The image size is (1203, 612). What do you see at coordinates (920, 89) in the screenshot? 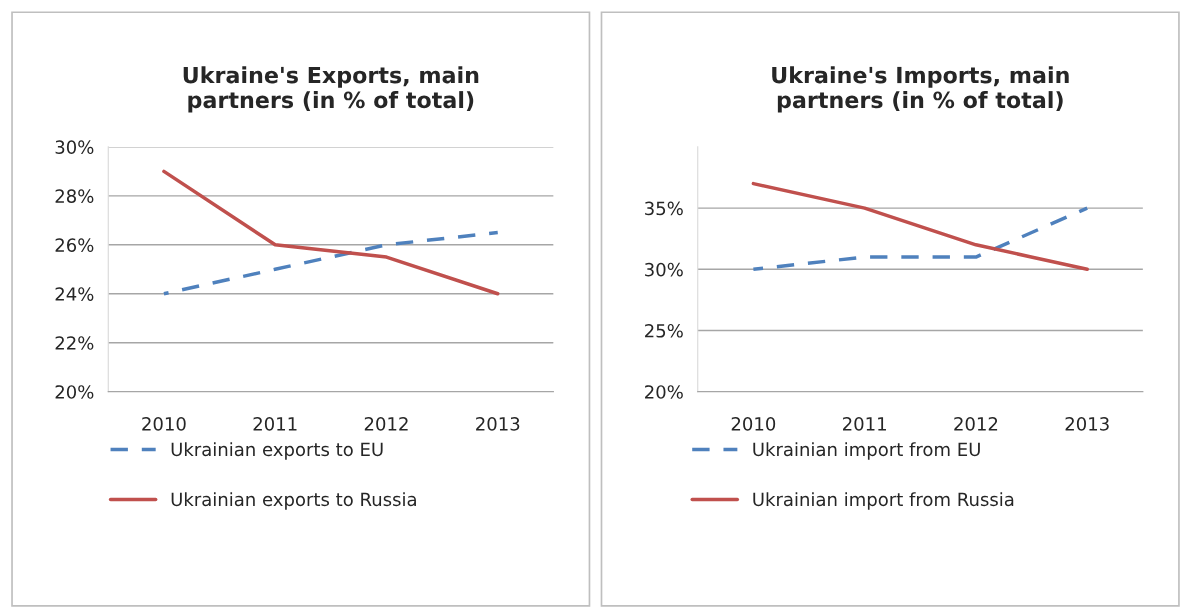
I see `chart-title: Ukraine's Imports, main partners (in % of total)` at bounding box center [920, 89].